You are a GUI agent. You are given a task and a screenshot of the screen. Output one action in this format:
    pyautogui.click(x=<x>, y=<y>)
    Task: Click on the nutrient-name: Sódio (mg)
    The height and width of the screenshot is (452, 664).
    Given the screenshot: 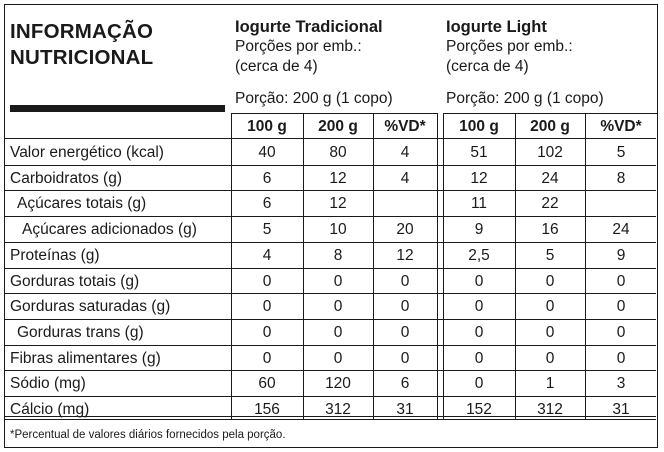 What is the action you would take?
    pyautogui.click(x=48, y=384)
    